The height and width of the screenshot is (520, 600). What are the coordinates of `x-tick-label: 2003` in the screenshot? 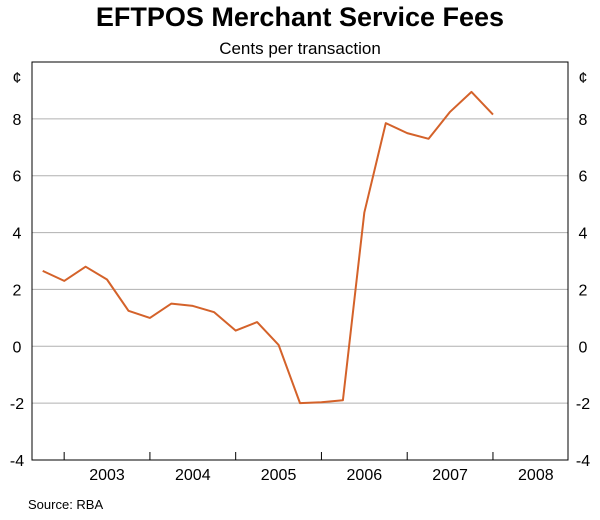 It's located at (107, 475).